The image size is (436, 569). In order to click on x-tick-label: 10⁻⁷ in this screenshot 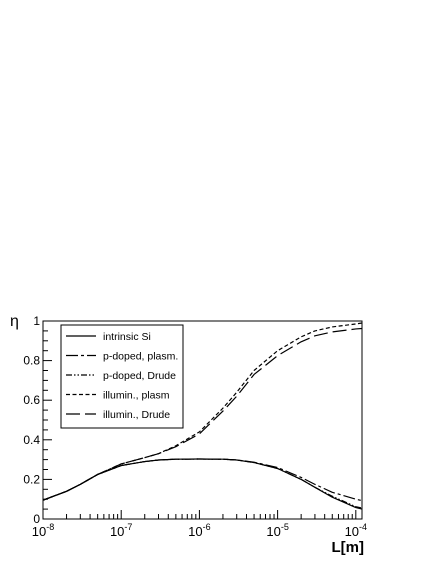, I will do `click(121, 530)`.